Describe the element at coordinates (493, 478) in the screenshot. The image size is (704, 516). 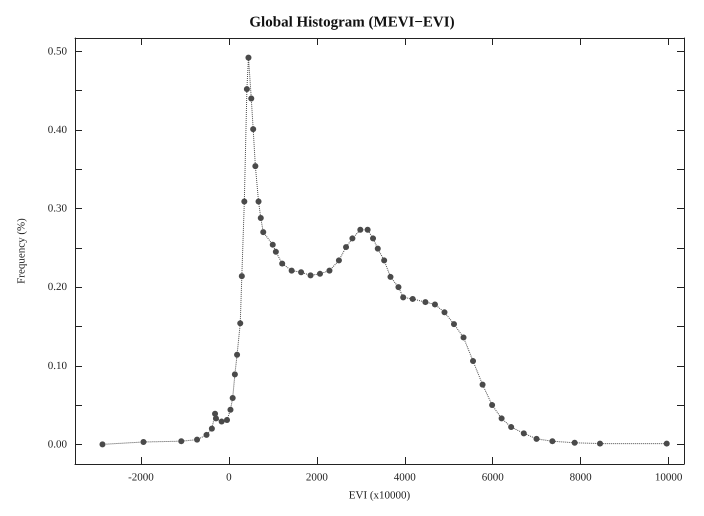
I see `x-tick-label: 6000` at that location.